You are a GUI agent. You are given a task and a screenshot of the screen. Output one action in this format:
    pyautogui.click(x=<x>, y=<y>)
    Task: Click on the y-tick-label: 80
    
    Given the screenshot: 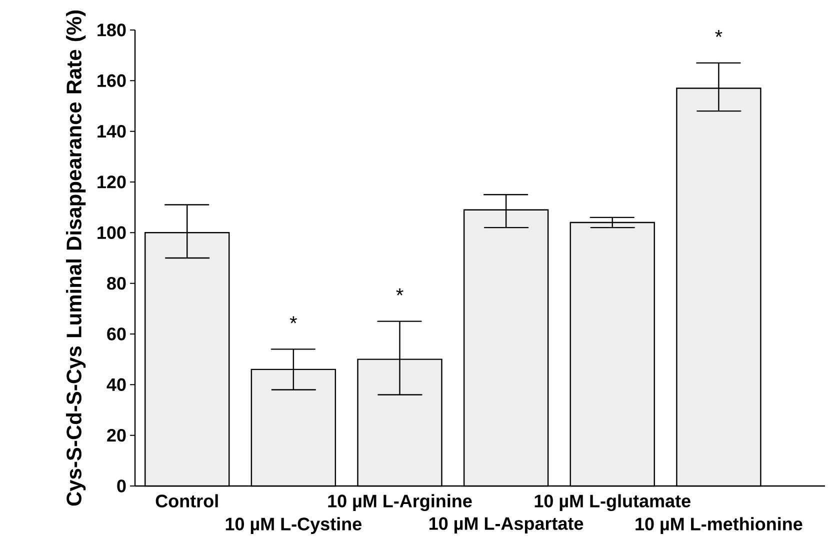 What is the action you would take?
    pyautogui.click(x=116, y=283)
    